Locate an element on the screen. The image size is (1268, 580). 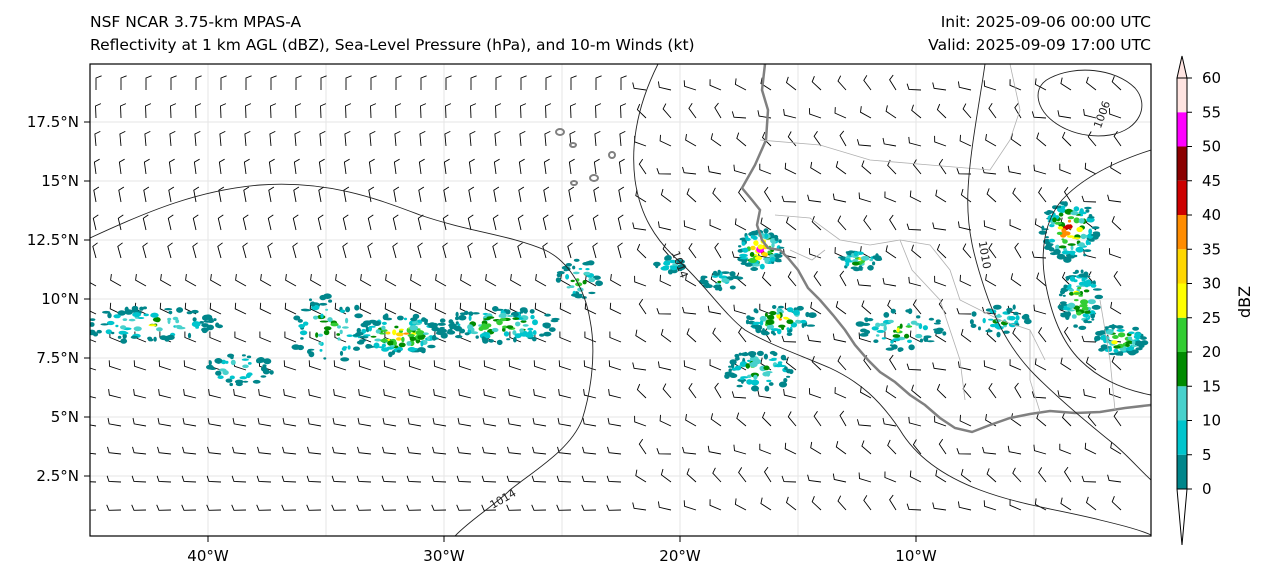
colorbar-tick-label: 30 is located at coordinates (1211, 284).